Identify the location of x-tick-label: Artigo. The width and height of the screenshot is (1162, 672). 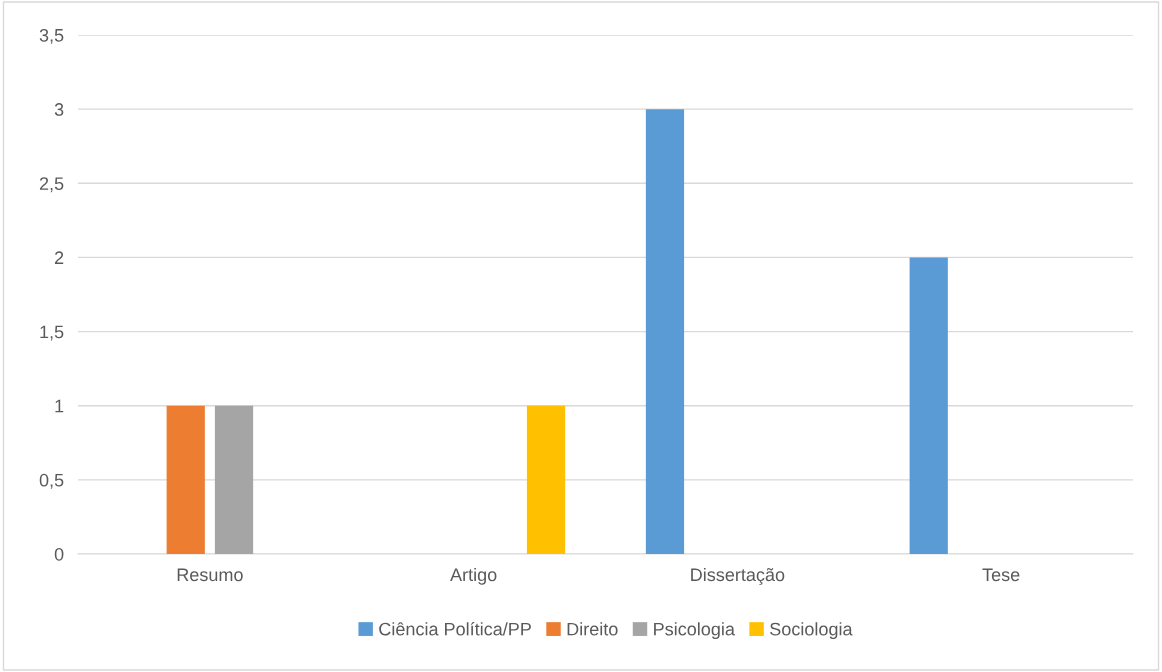
(473, 576).